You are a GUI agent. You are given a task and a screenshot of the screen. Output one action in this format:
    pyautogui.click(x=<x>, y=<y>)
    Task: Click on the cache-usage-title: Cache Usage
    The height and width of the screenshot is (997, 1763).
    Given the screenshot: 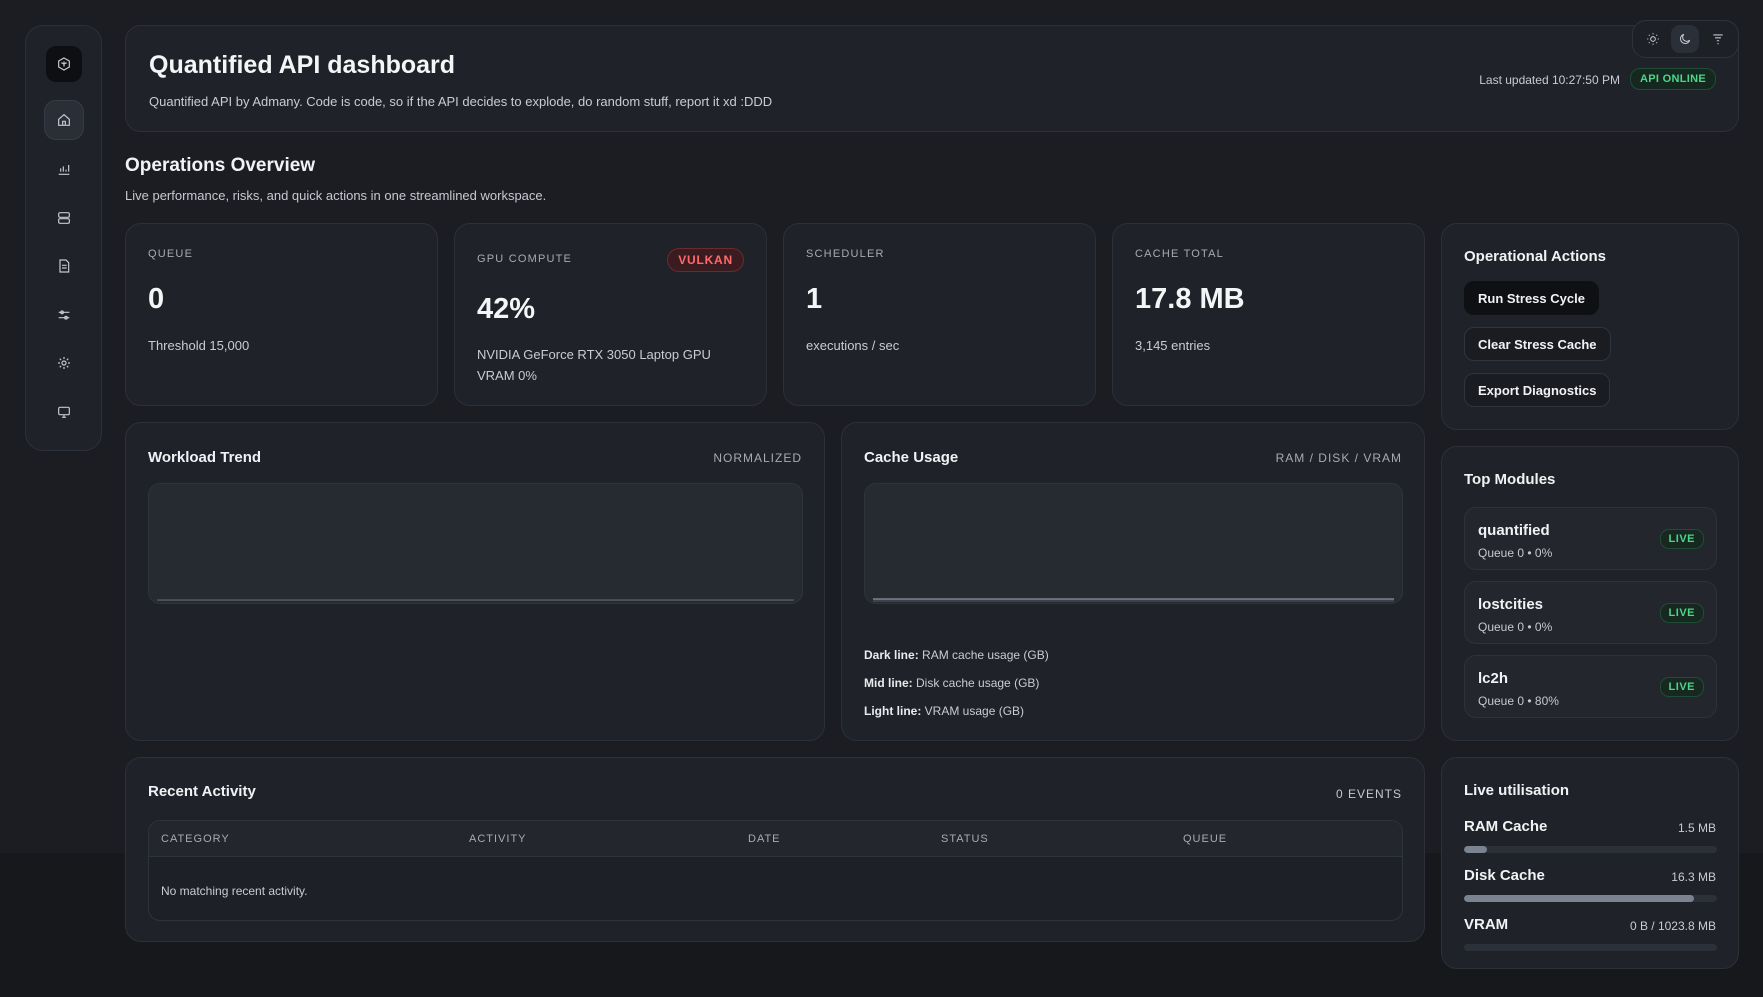 What is the action you would take?
    pyautogui.click(x=911, y=457)
    